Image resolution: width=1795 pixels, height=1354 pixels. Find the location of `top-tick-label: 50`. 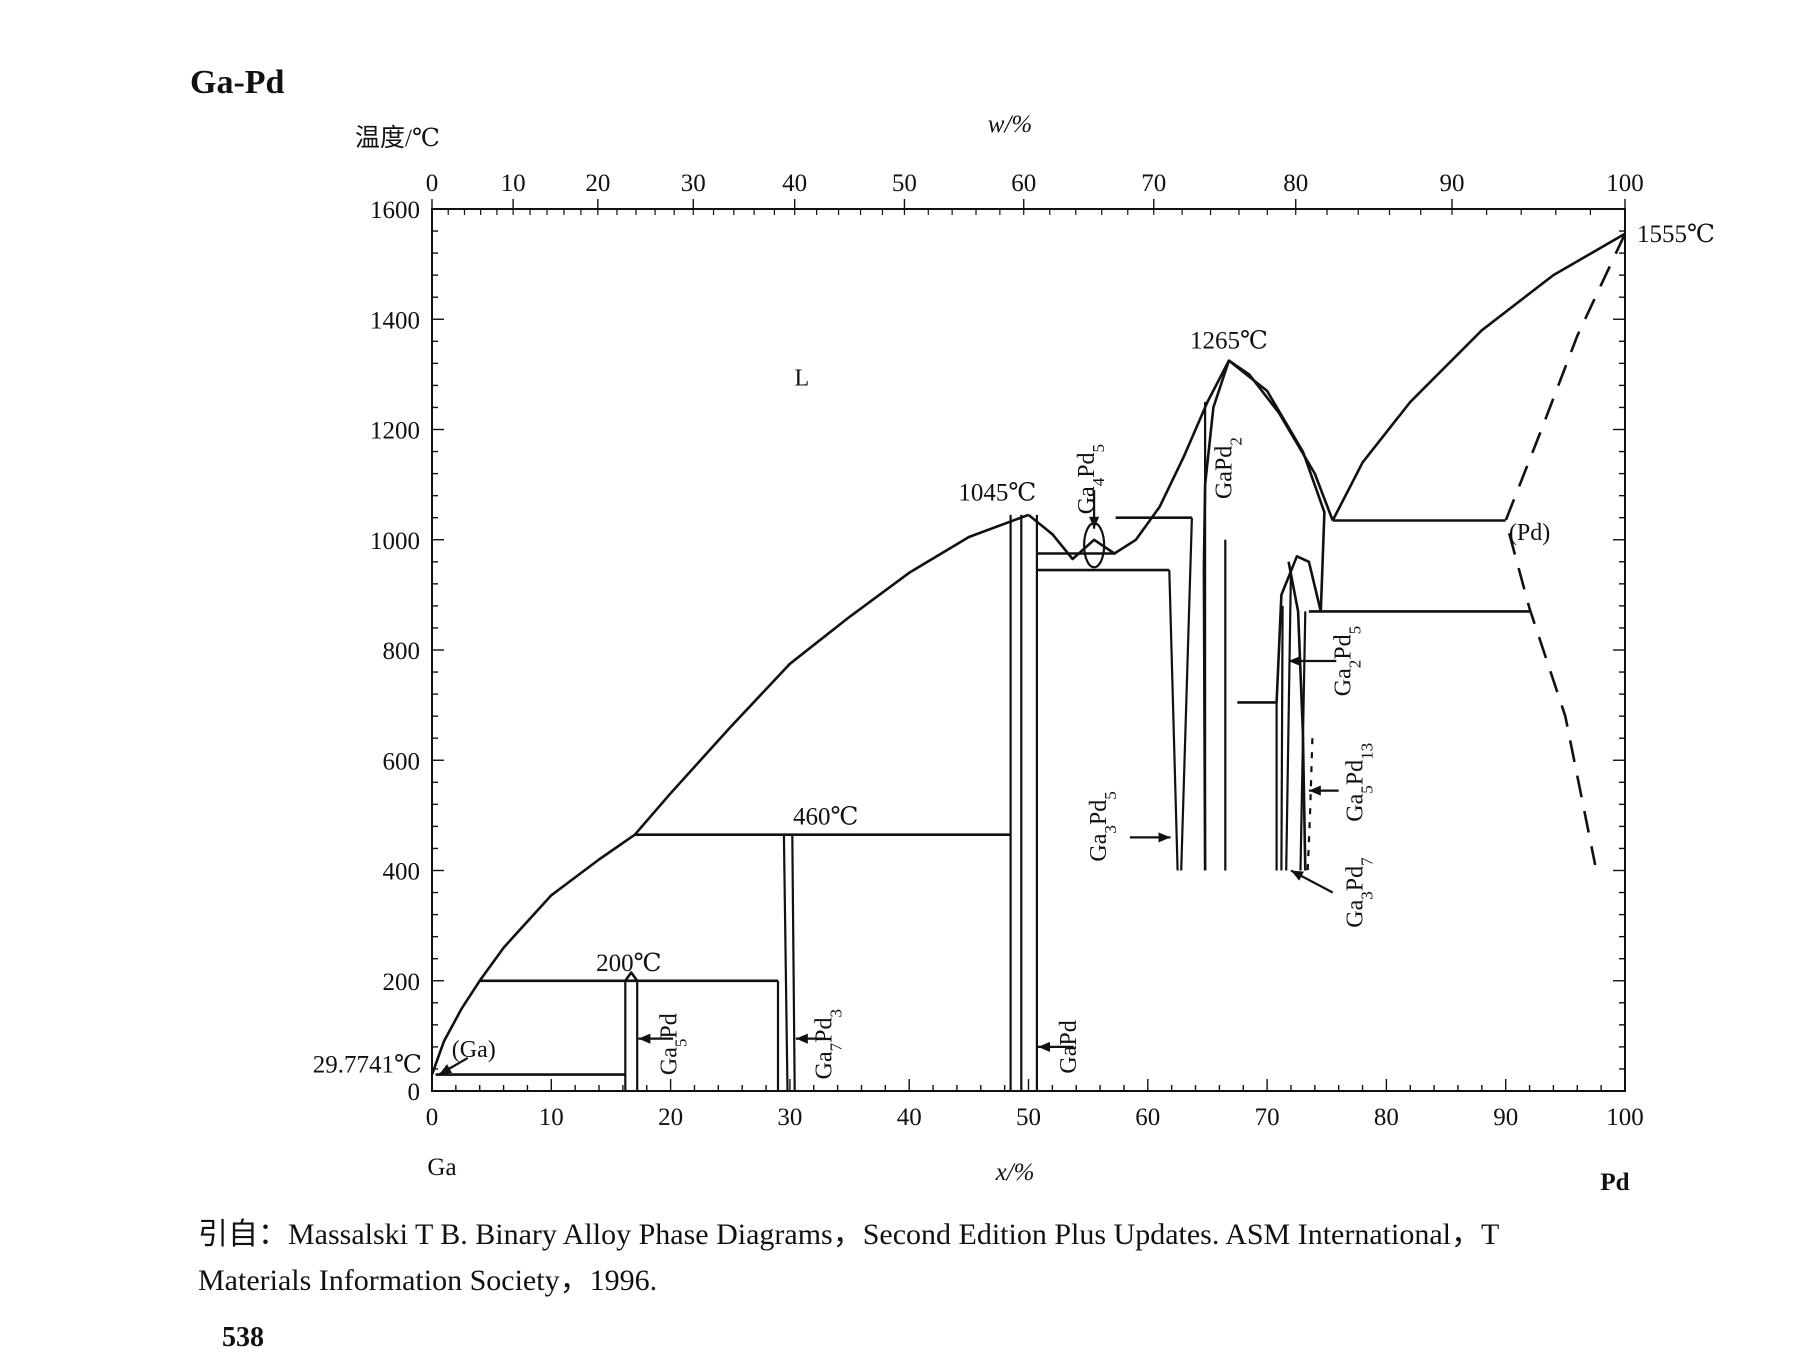

top-tick-label: 50 is located at coordinates (904, 183).